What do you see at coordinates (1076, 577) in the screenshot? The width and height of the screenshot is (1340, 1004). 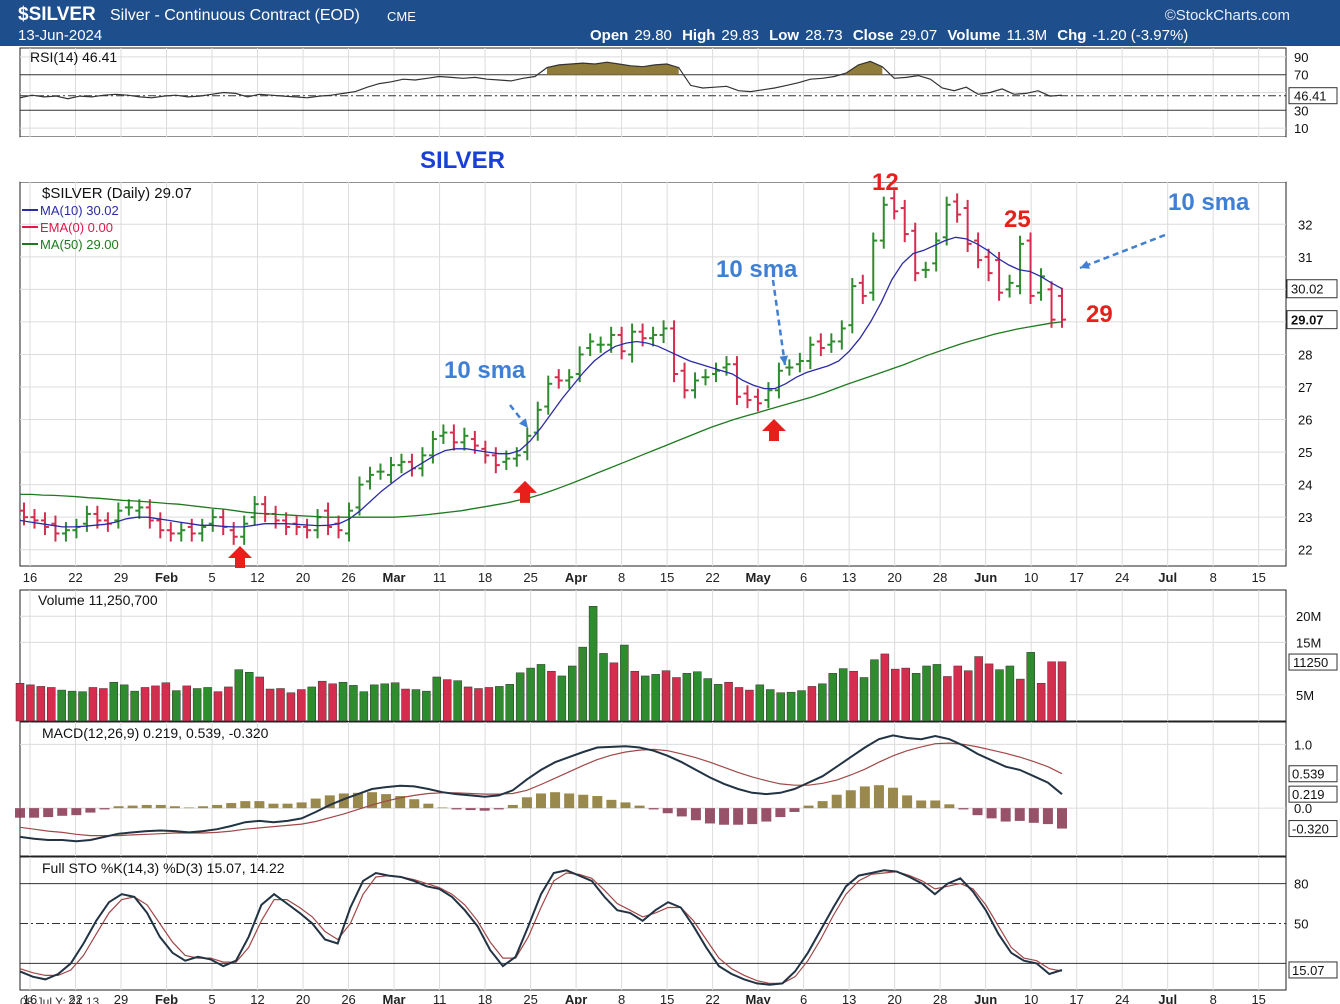 I see `x-tick-label: 17` at bounding box center [1076, 577].